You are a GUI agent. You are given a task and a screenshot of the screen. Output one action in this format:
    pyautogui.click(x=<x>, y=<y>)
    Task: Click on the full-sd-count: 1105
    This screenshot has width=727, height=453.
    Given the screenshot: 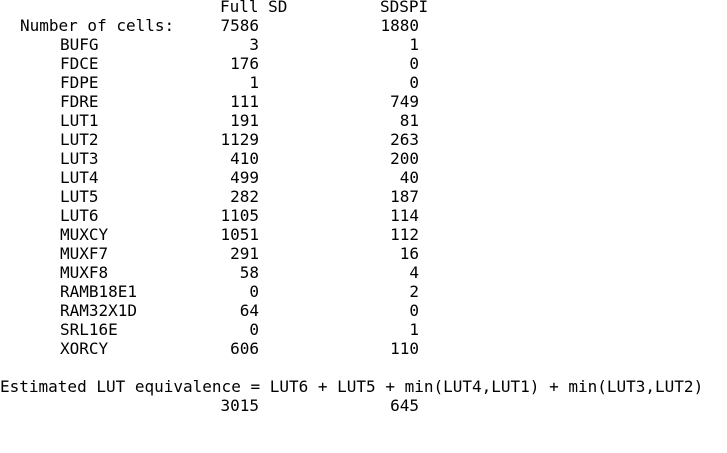 What is the action you would take?
    pyautogui.click(x=239, y=215)
    